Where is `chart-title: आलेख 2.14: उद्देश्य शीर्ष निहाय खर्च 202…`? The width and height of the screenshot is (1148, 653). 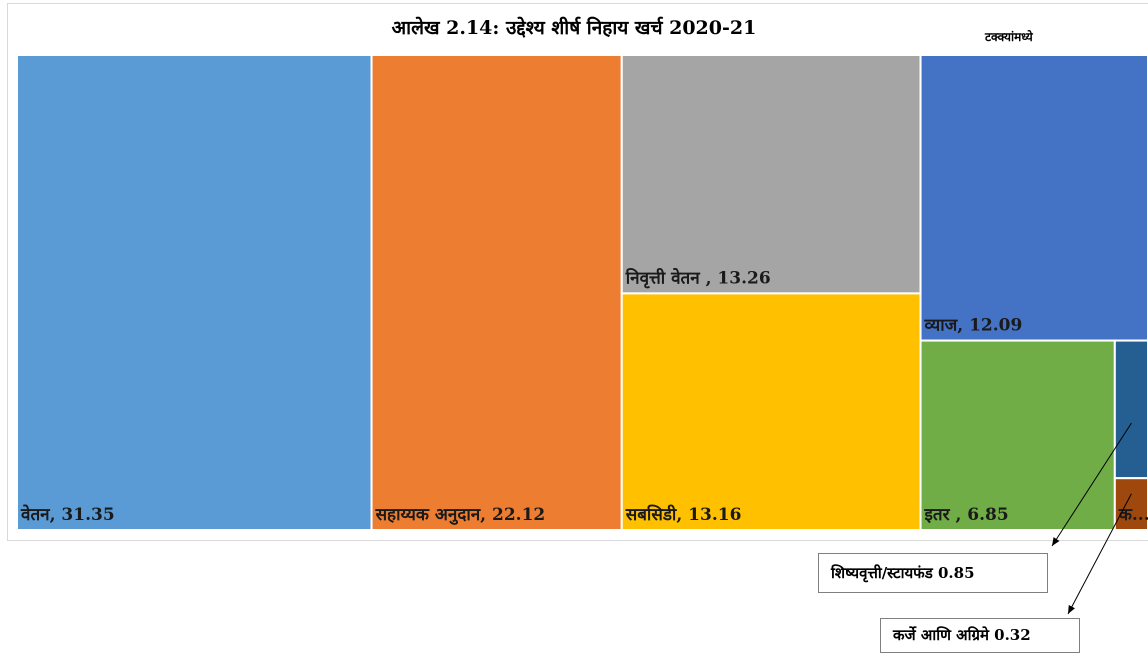 chart-title: आलेख 2.14: उद्देश्य शीर्ष निहाय खर्च 202… is located at coordinates (574, 28).